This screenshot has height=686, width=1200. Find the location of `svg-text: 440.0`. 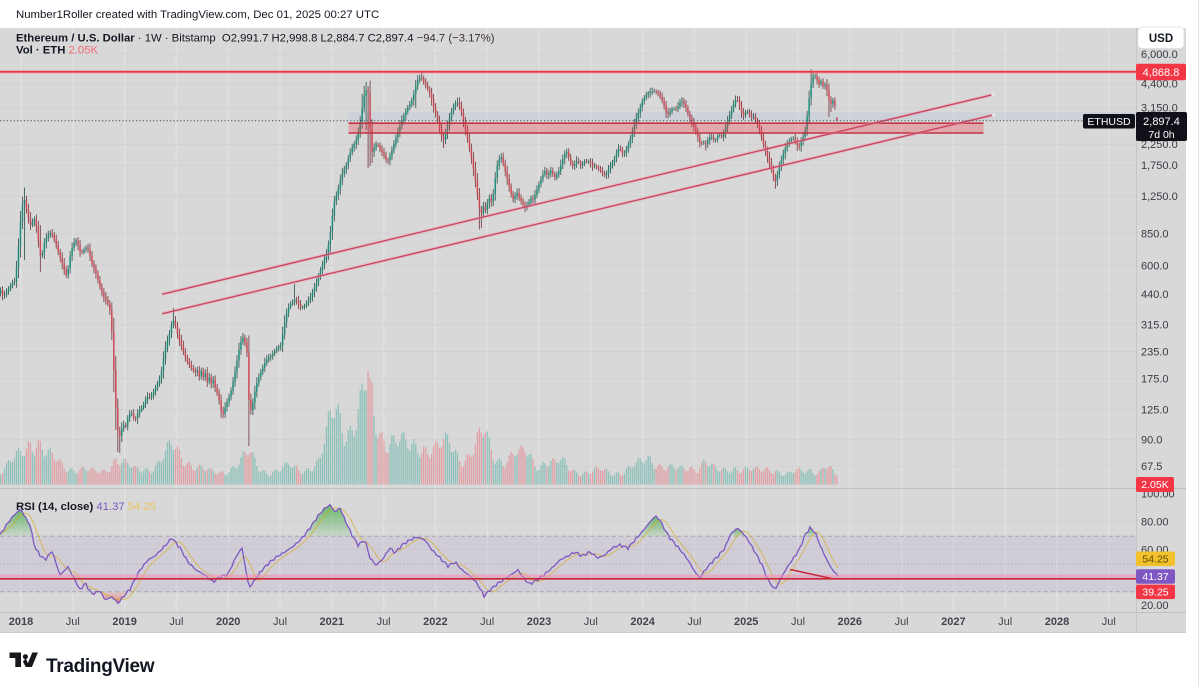

svg-text: 440.0 is located at coordinates (1155, 295).